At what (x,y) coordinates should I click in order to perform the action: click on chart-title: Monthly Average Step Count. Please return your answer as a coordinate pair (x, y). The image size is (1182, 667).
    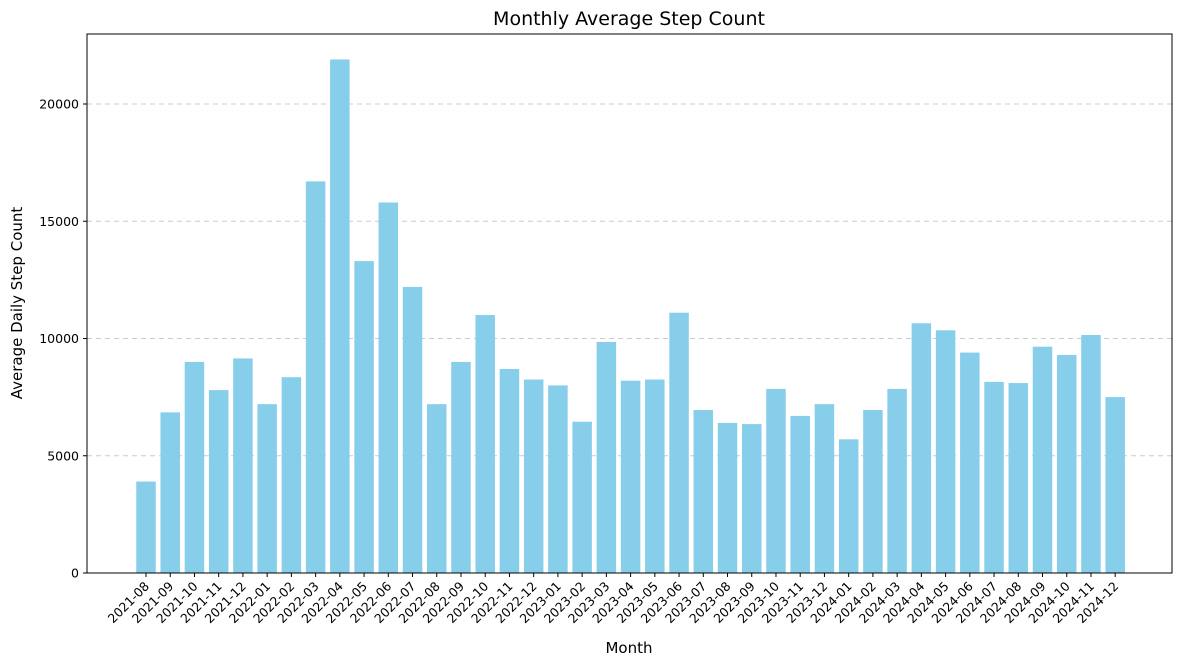
    Looking at the image, I should click on (629, 19).